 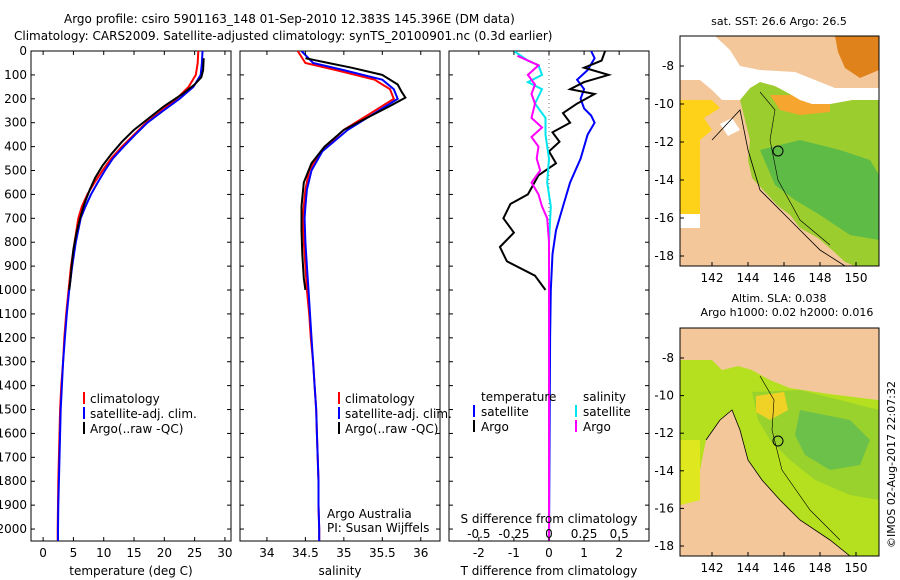 What do you see at coordinates (13, 481) in the screenshot?
I see `depth-tick-label: 1800` at bounding box center [13, 481].